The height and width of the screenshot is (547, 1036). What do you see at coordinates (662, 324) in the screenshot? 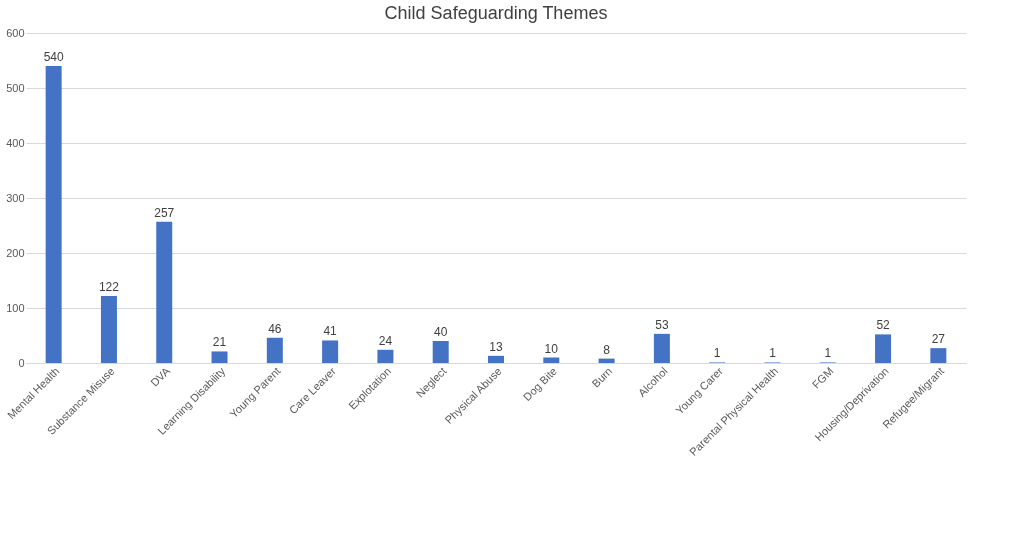
I see `data-label: 53` at bounding box center [662, 324].